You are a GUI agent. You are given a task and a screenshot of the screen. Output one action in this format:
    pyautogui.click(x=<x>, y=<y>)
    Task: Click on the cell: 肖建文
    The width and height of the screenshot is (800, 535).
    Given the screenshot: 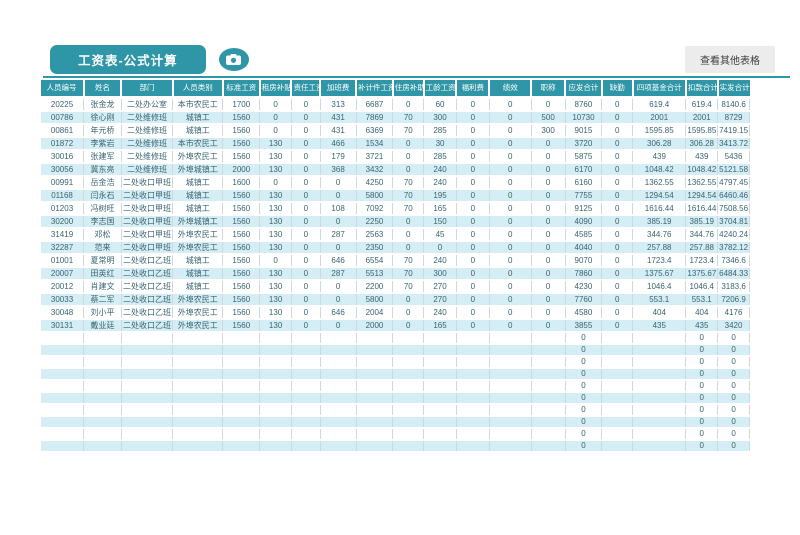 What is the action you would take?
    pyautogui.click(x=102, y=286)
    